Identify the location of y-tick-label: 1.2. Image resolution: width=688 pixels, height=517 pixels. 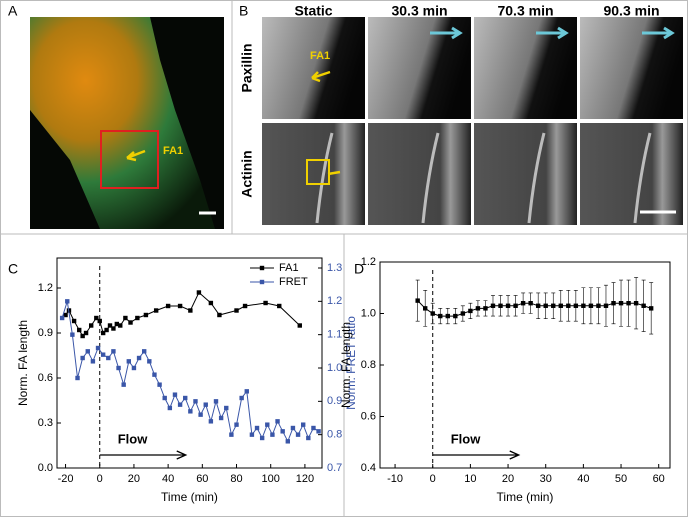
(368, 262).